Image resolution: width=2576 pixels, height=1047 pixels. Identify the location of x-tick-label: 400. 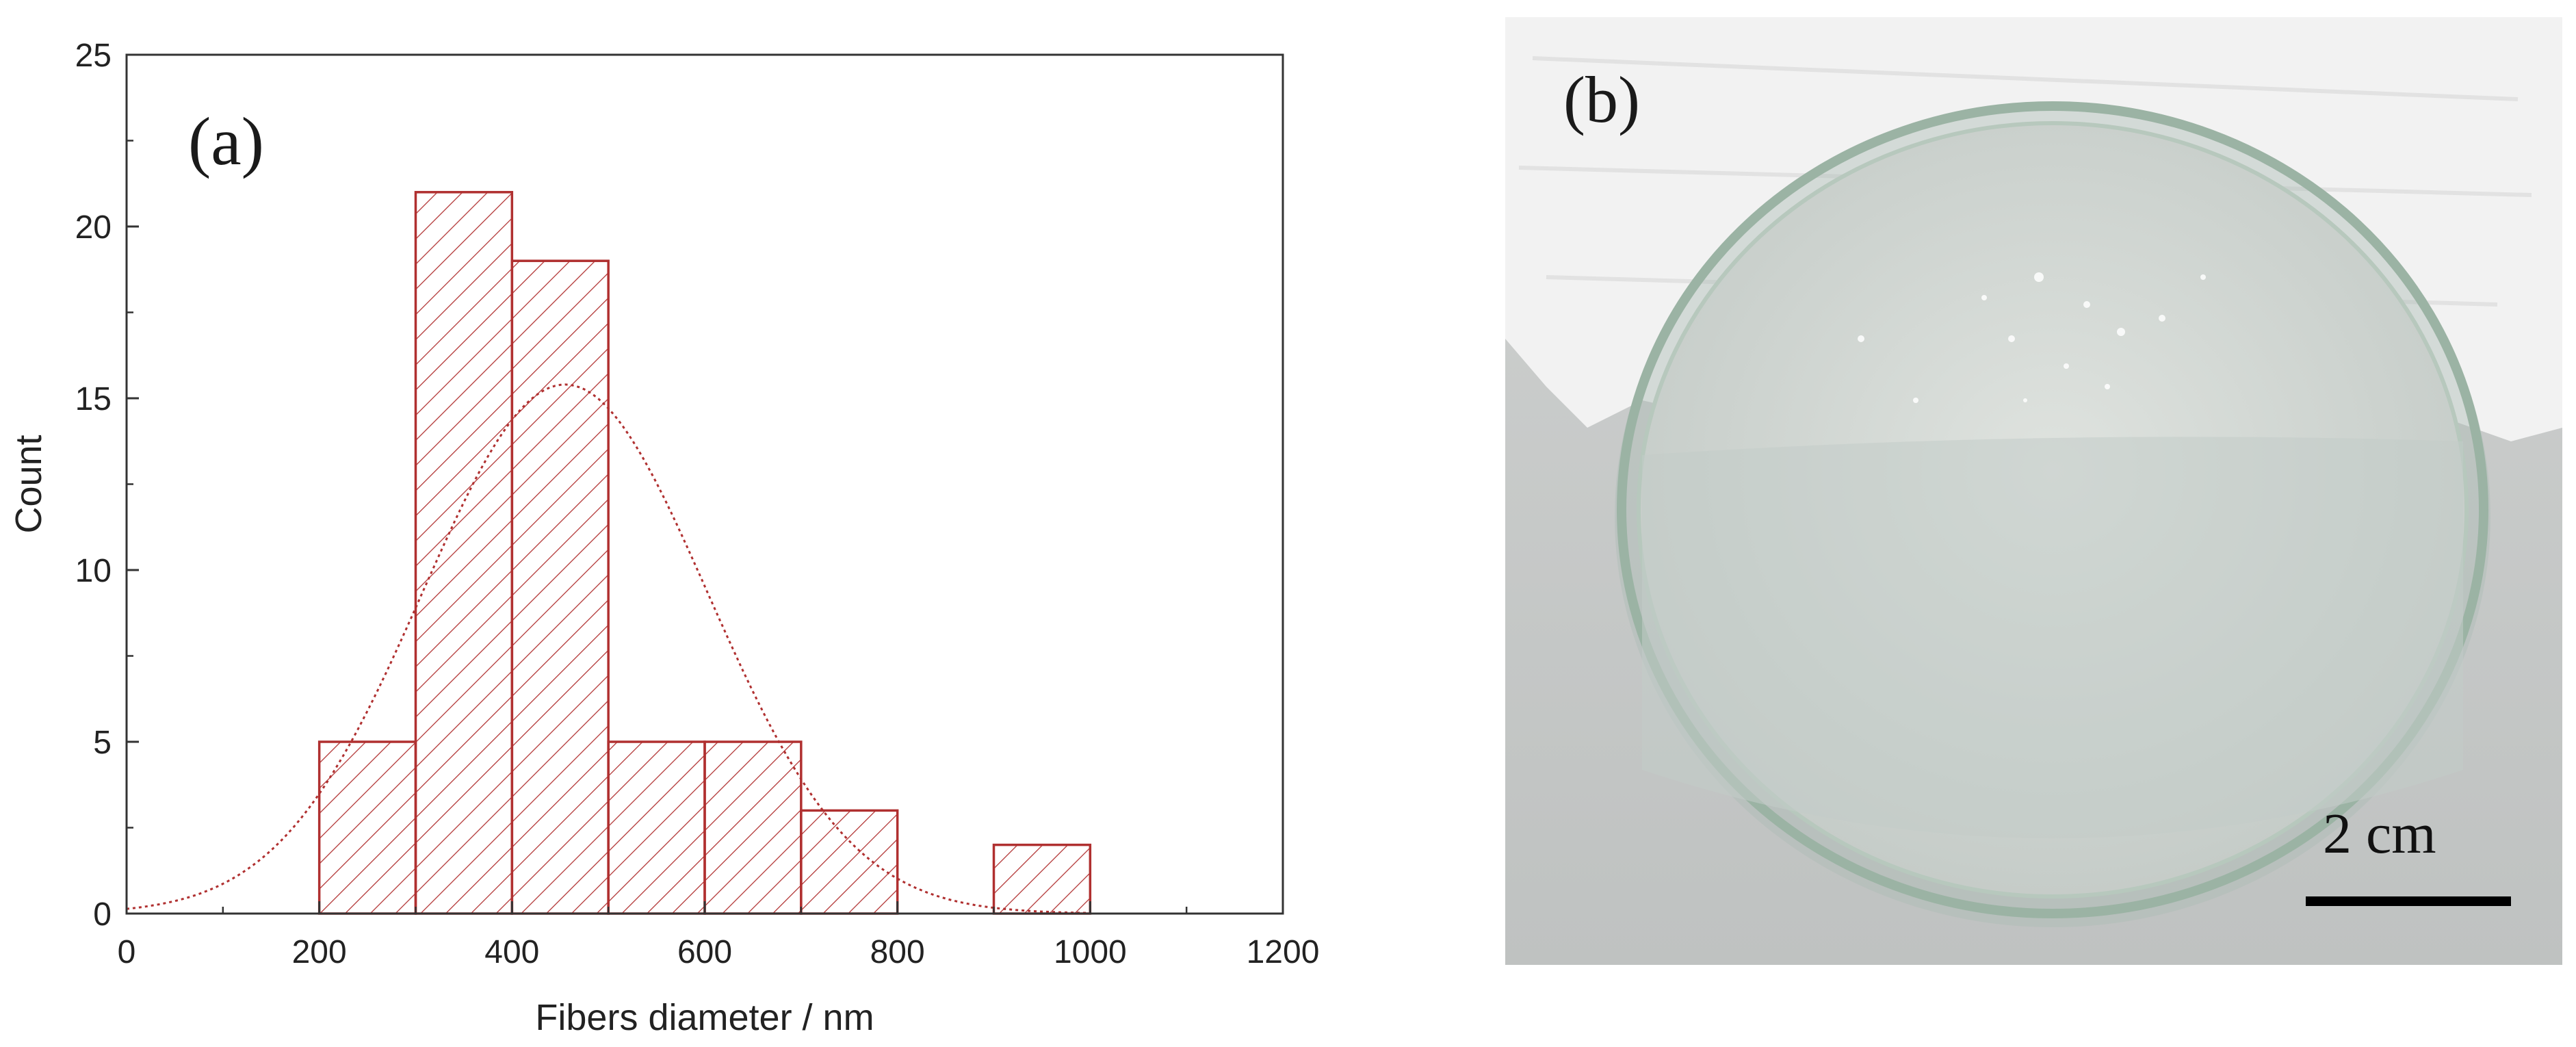
(512, 952).